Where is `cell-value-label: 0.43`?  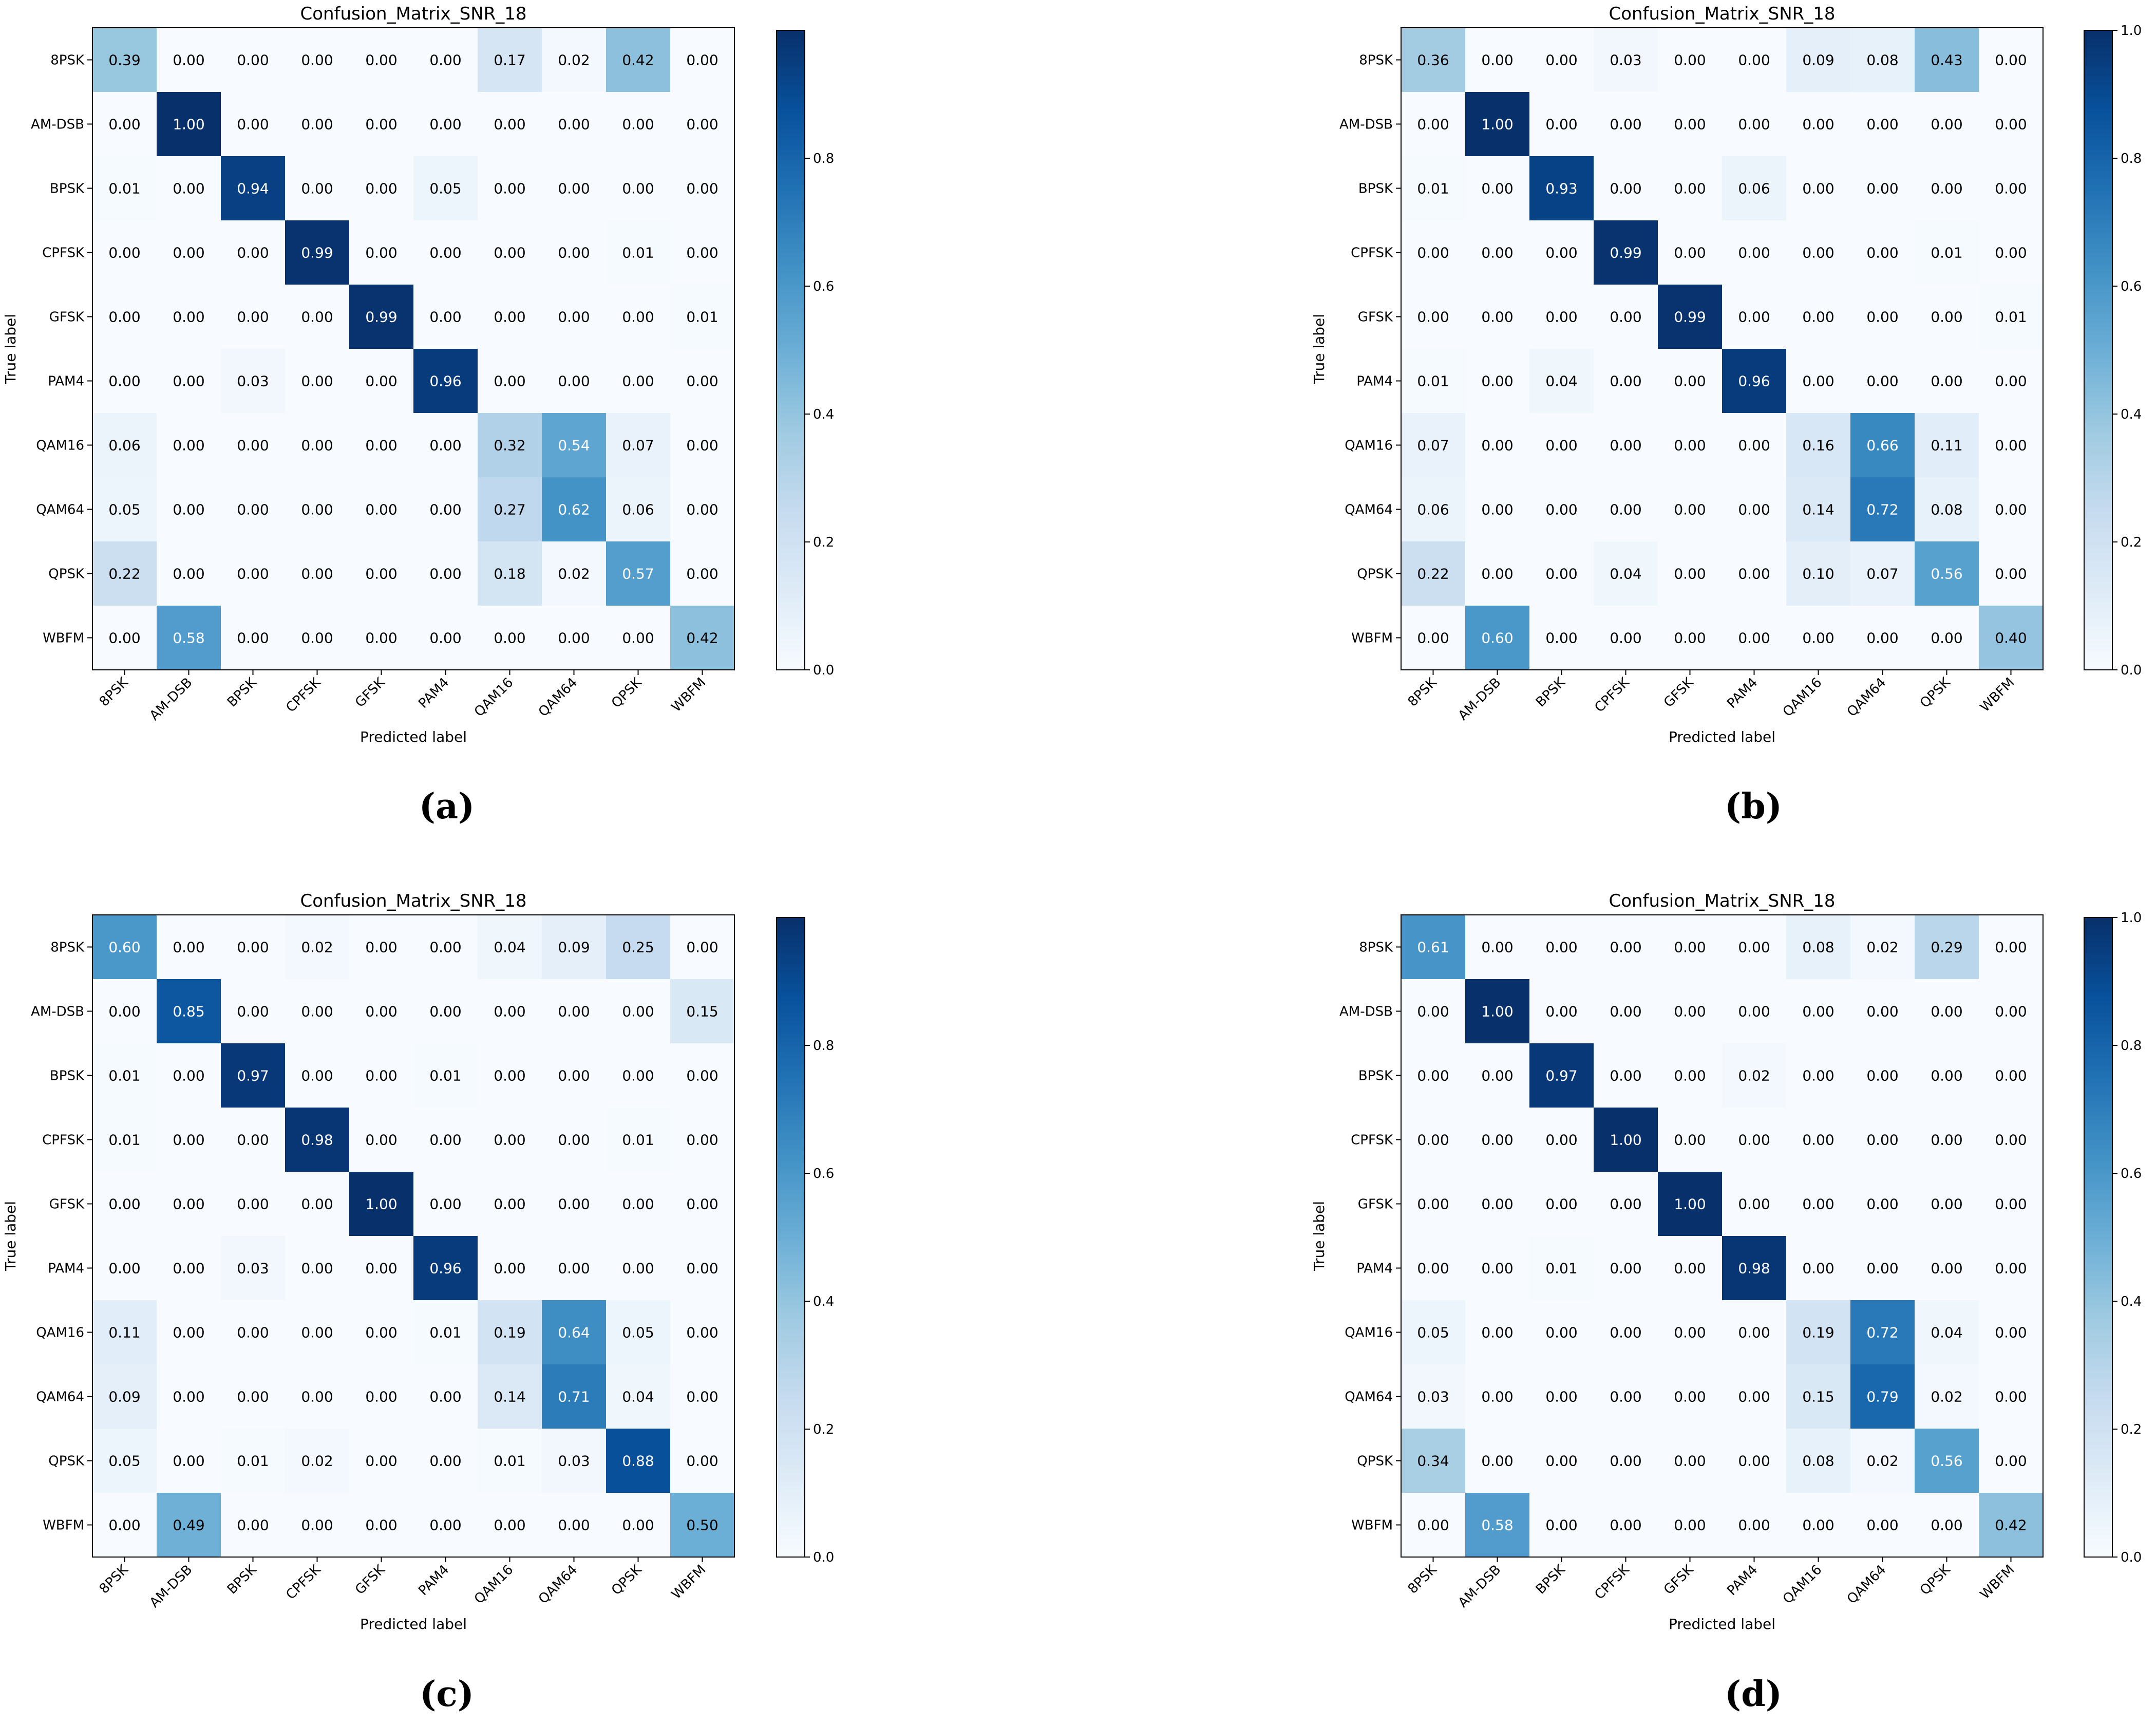
cell-value-label: 0.43 is located at coordinates (1946, 61).